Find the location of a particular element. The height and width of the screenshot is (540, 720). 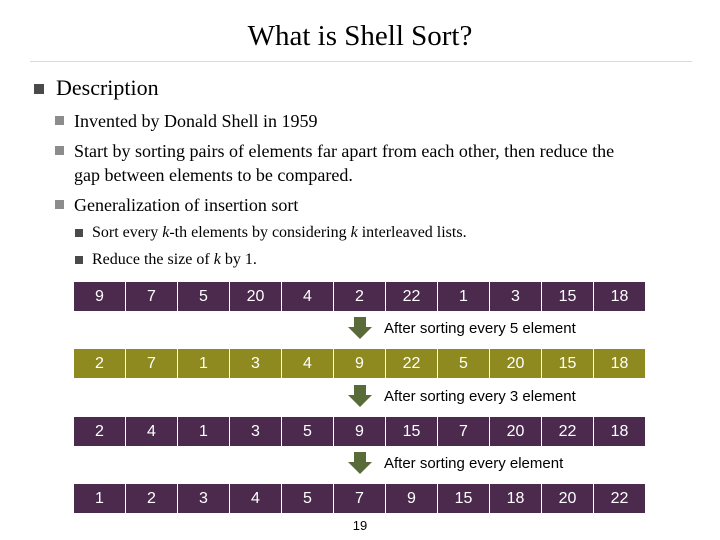

sub1-k: k is located at coordinates (166, 232).